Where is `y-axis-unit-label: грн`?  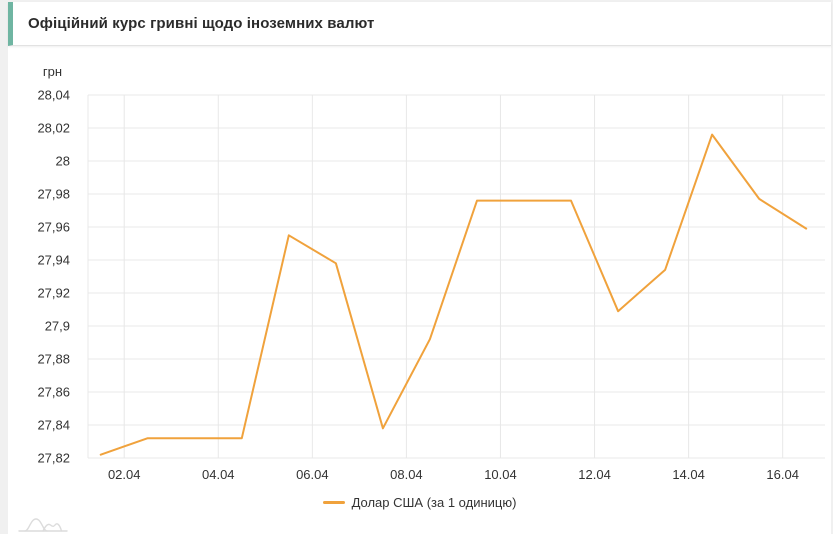 y-axis-unit-label: грн is located at coordinates (52, 71).